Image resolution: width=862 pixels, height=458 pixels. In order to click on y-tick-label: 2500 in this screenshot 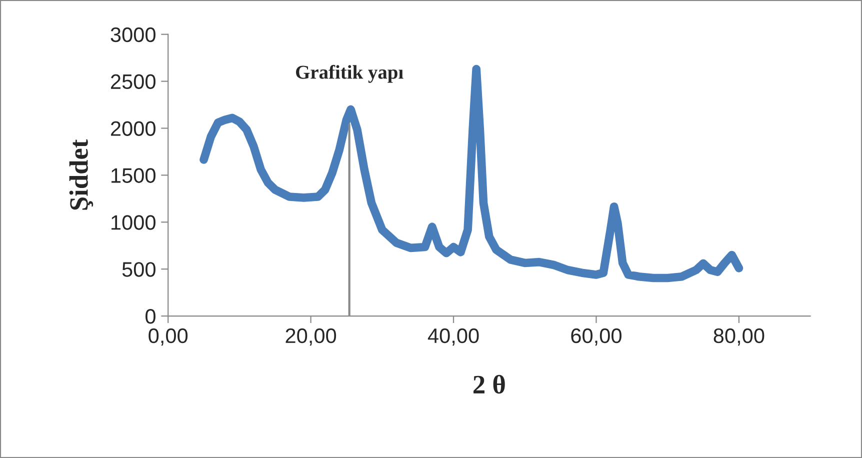, I will do `click(133, 82)`.